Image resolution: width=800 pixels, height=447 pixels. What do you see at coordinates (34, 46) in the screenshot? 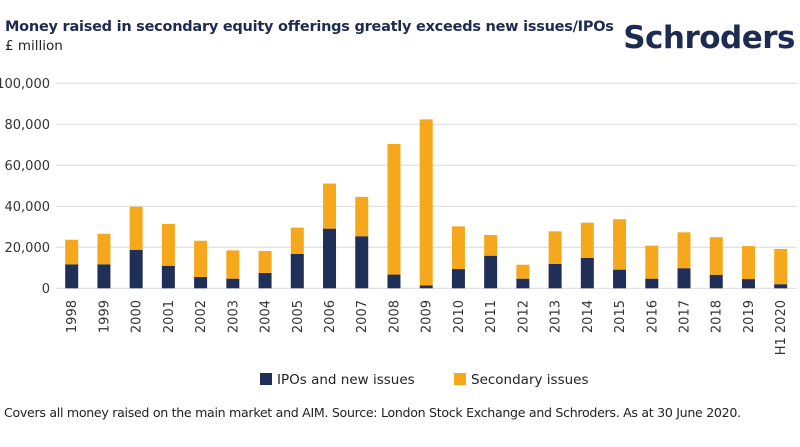
I see `chart-subtitle: £ million` at bounding box center [34, 46].